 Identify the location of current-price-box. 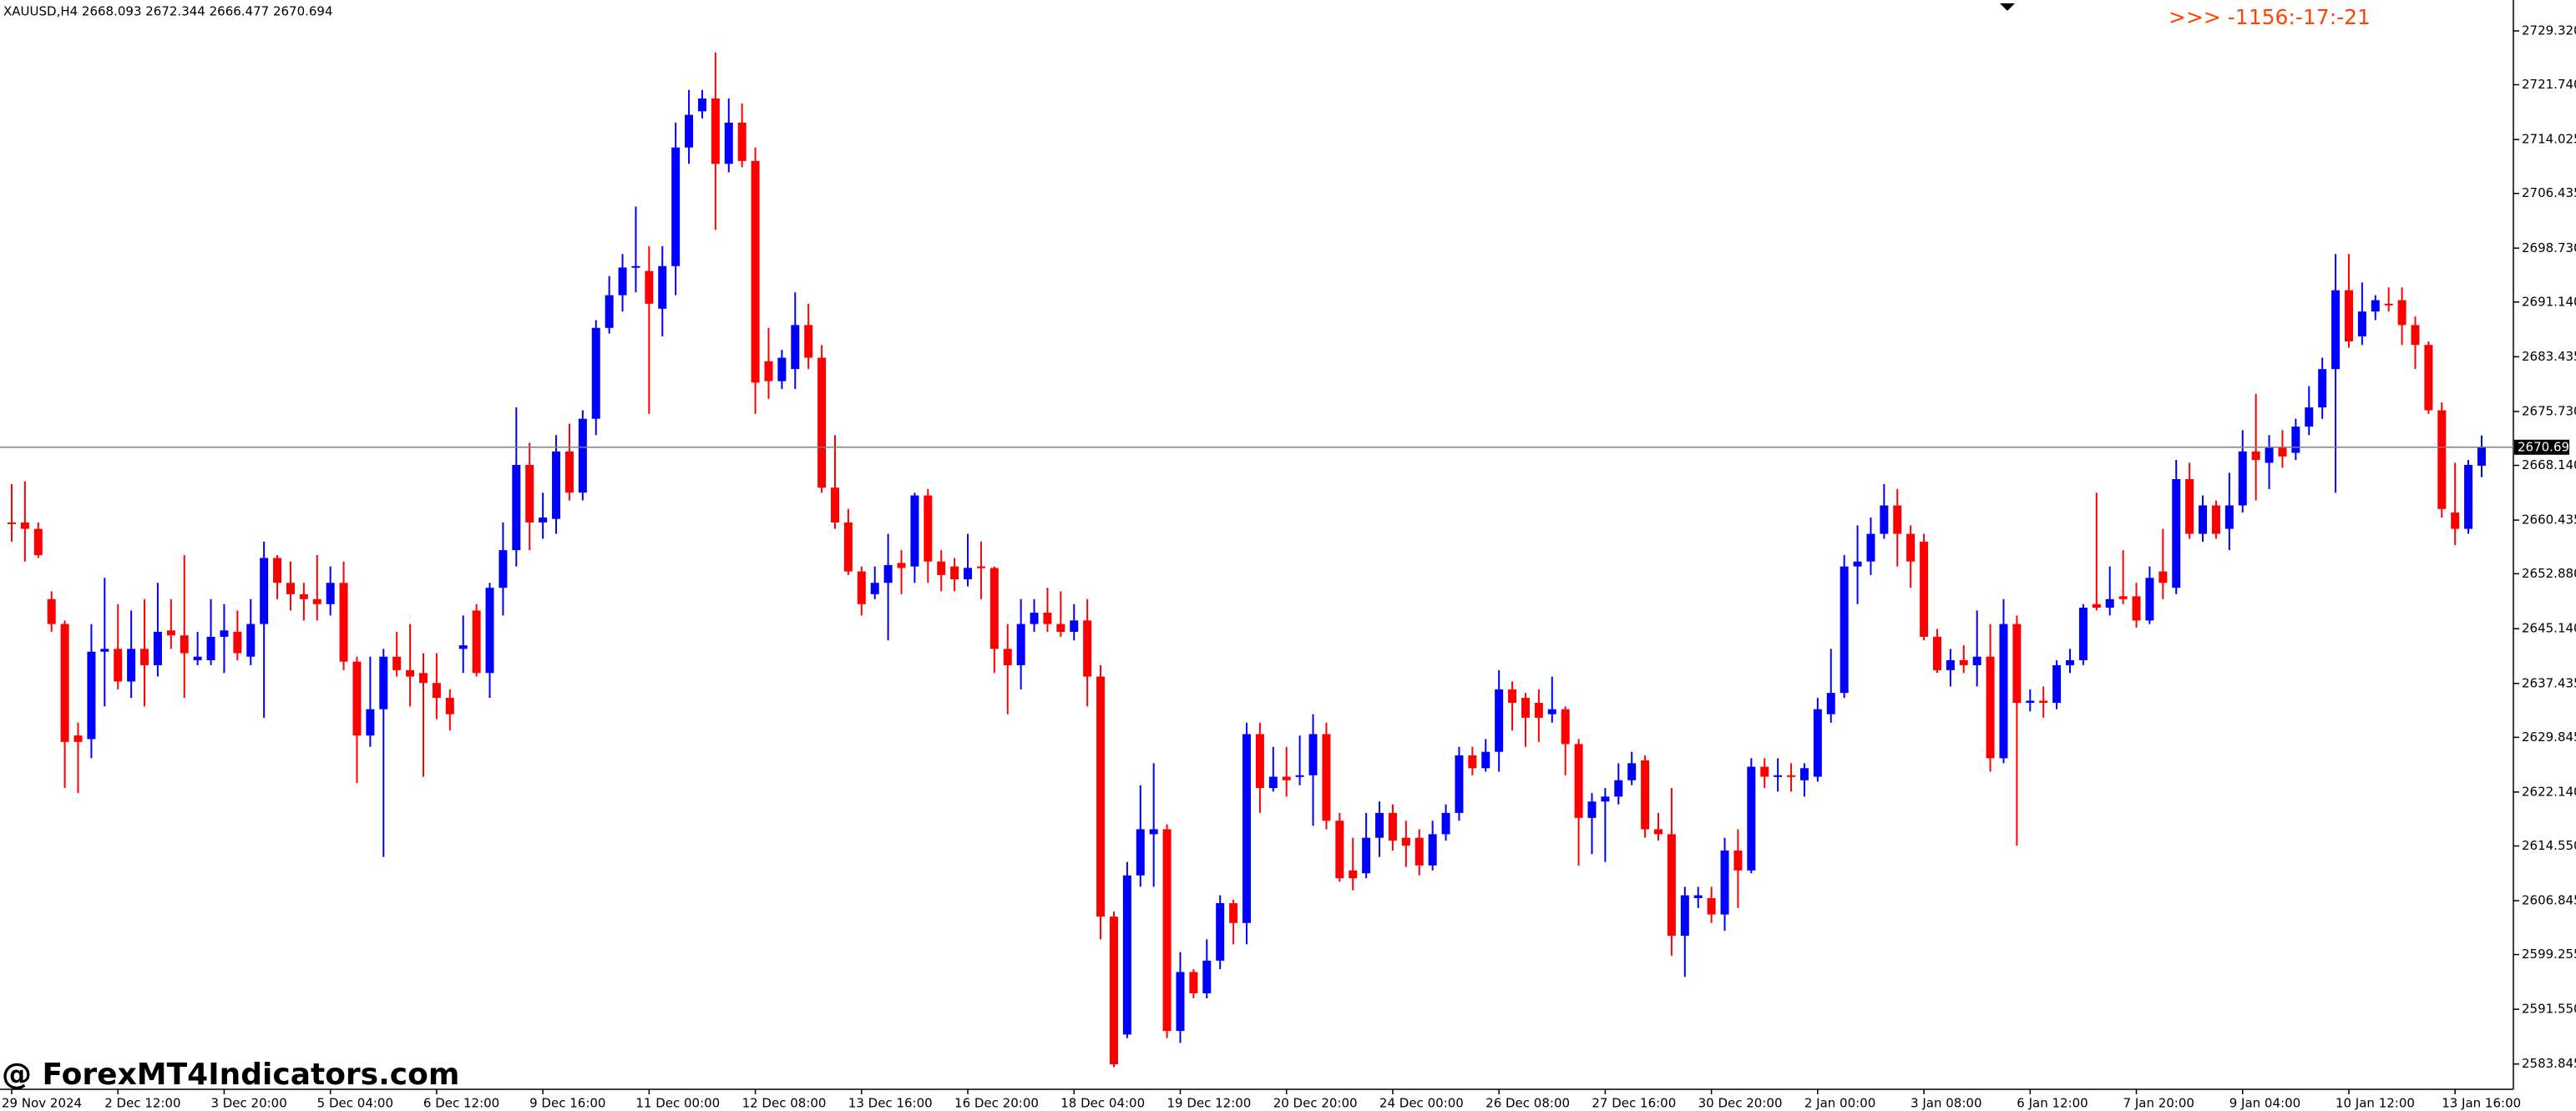
(2541, 447).